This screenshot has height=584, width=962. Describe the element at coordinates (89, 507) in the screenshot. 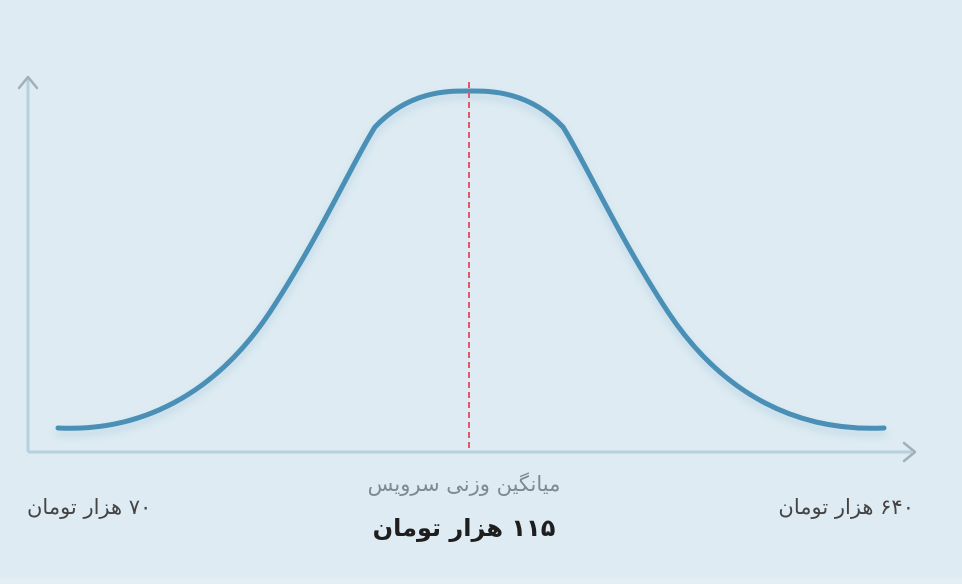

I see `min-price-label: ۷۰ هزار تومان` at that location.